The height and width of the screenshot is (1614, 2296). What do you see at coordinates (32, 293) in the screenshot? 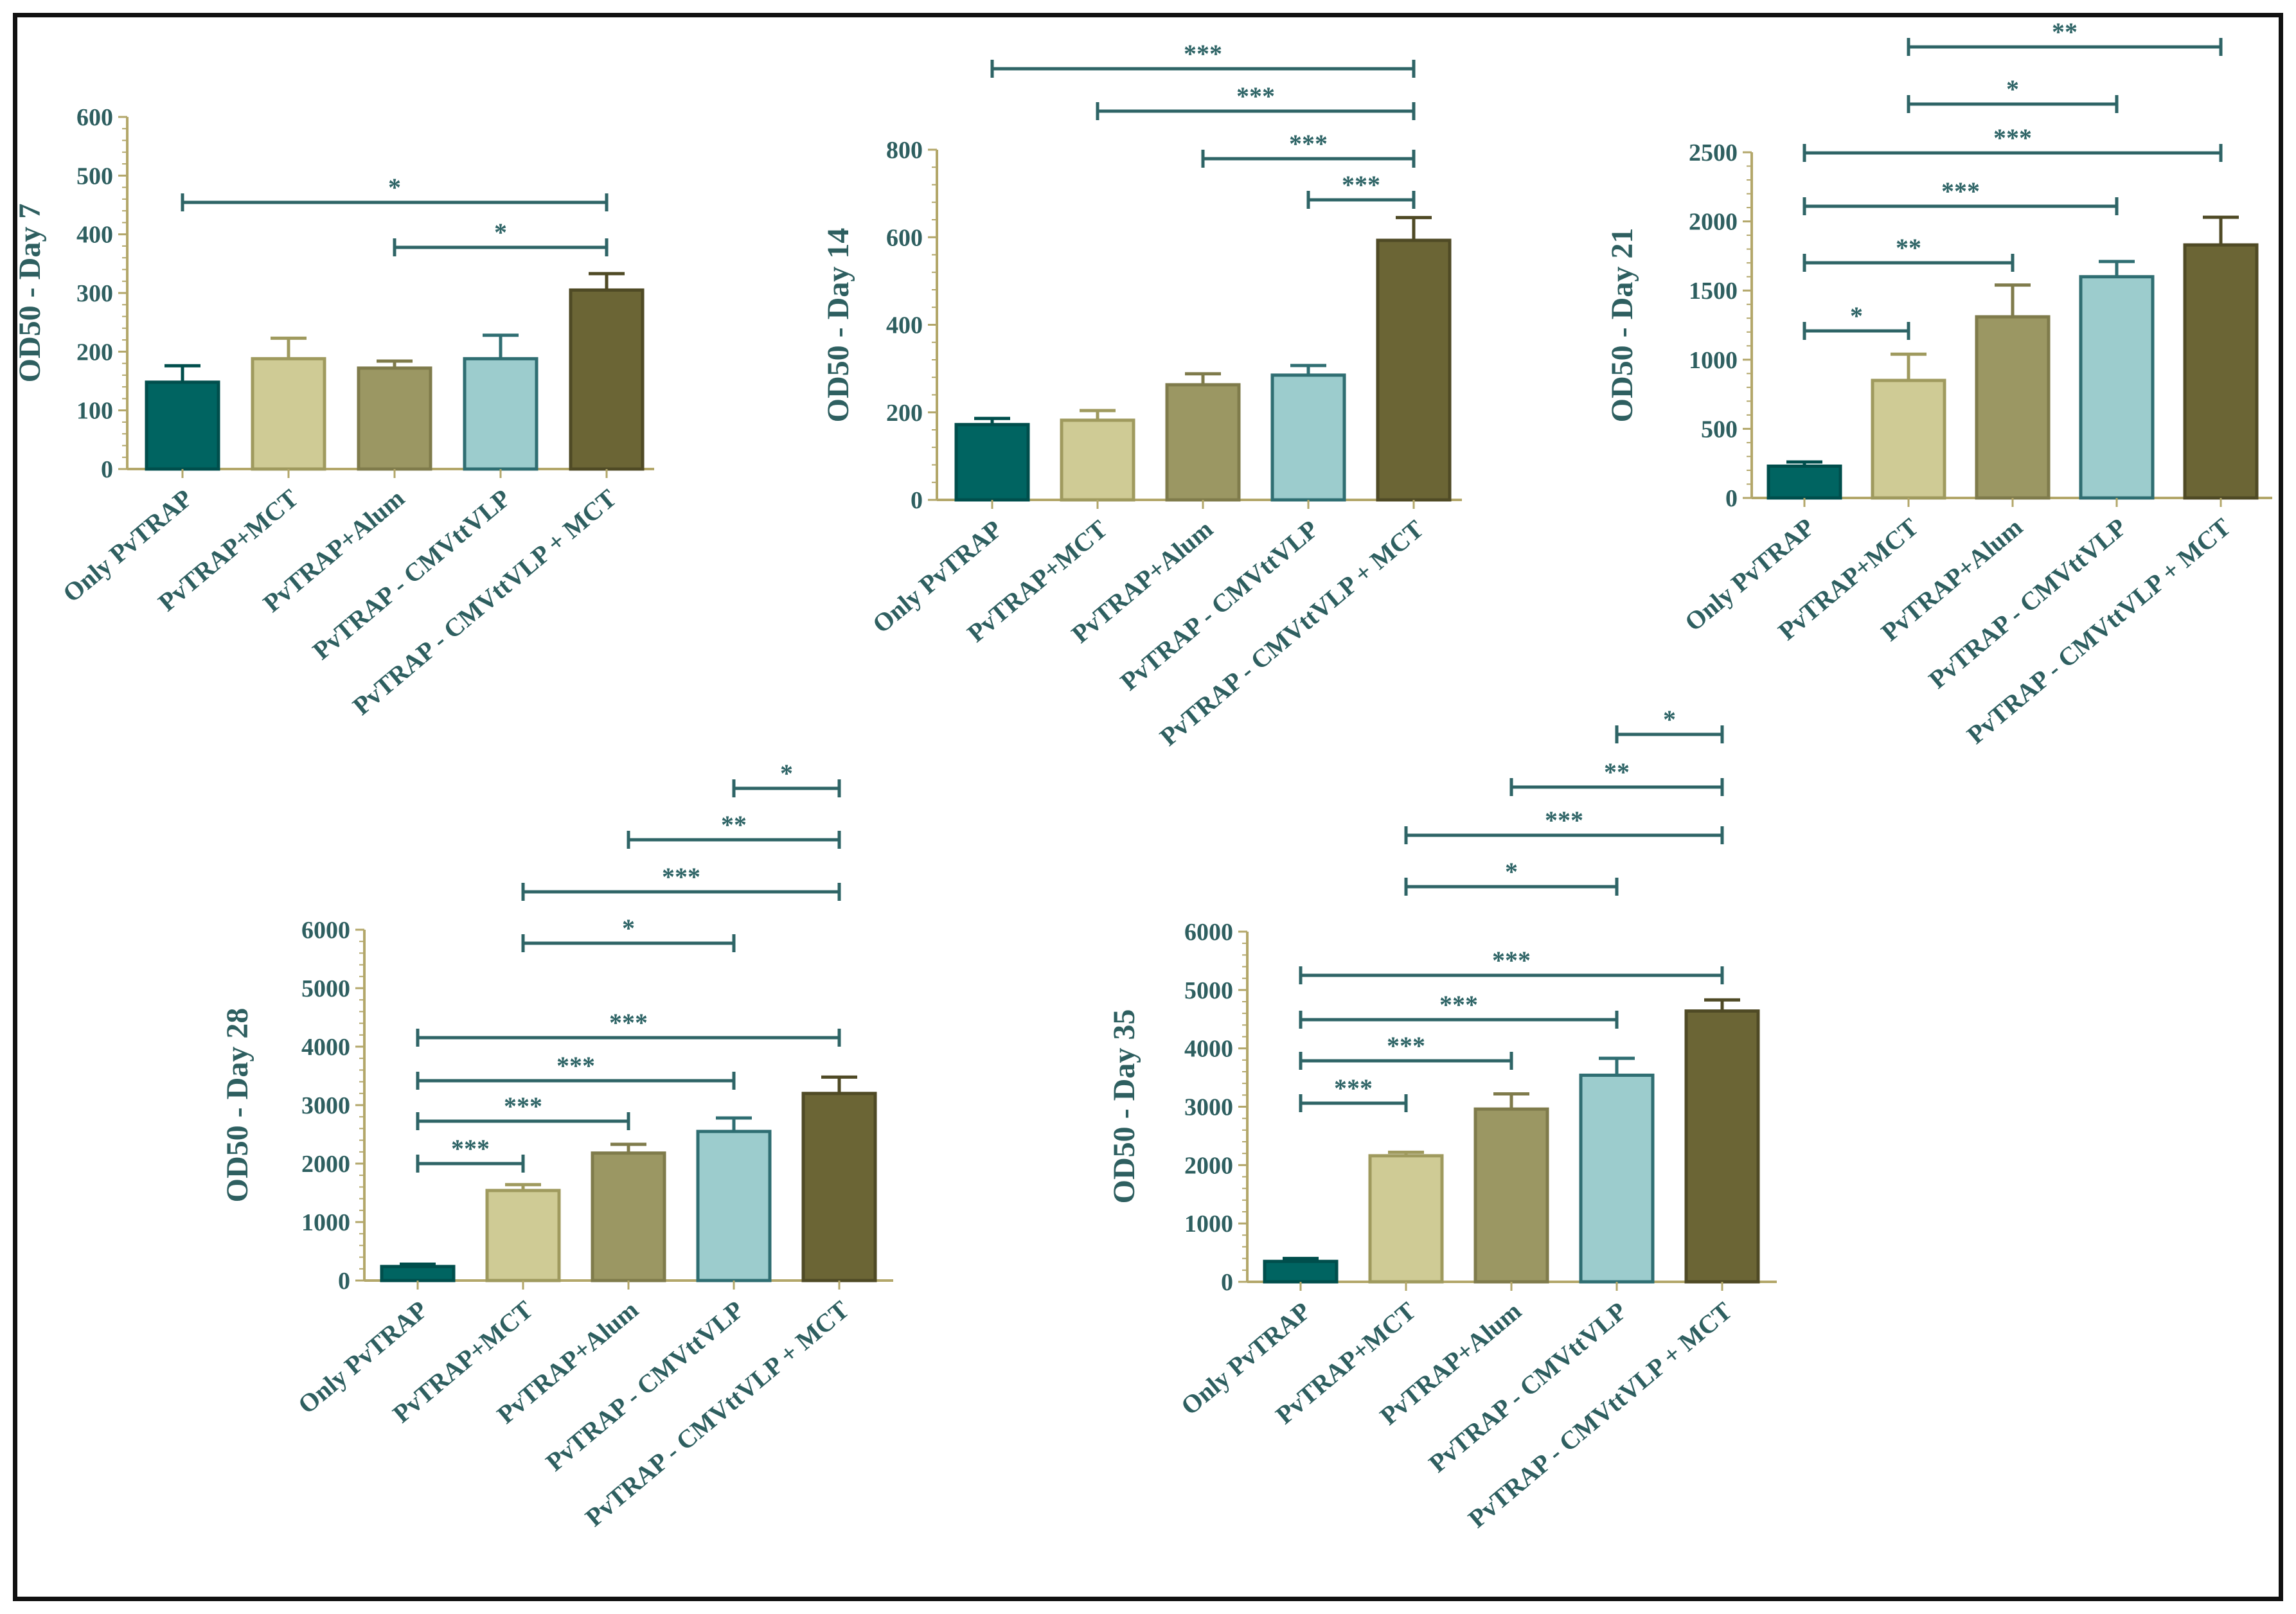
I see `y-axis-title: OD50 - Day 7` at bounding box center [32, 293].